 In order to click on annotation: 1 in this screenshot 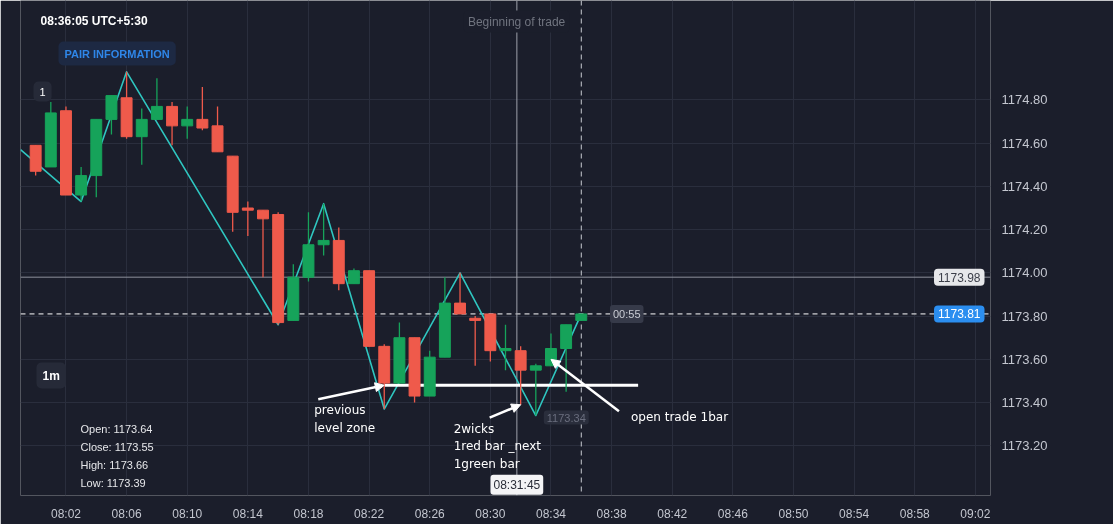, I will do `click(42, 91)`.